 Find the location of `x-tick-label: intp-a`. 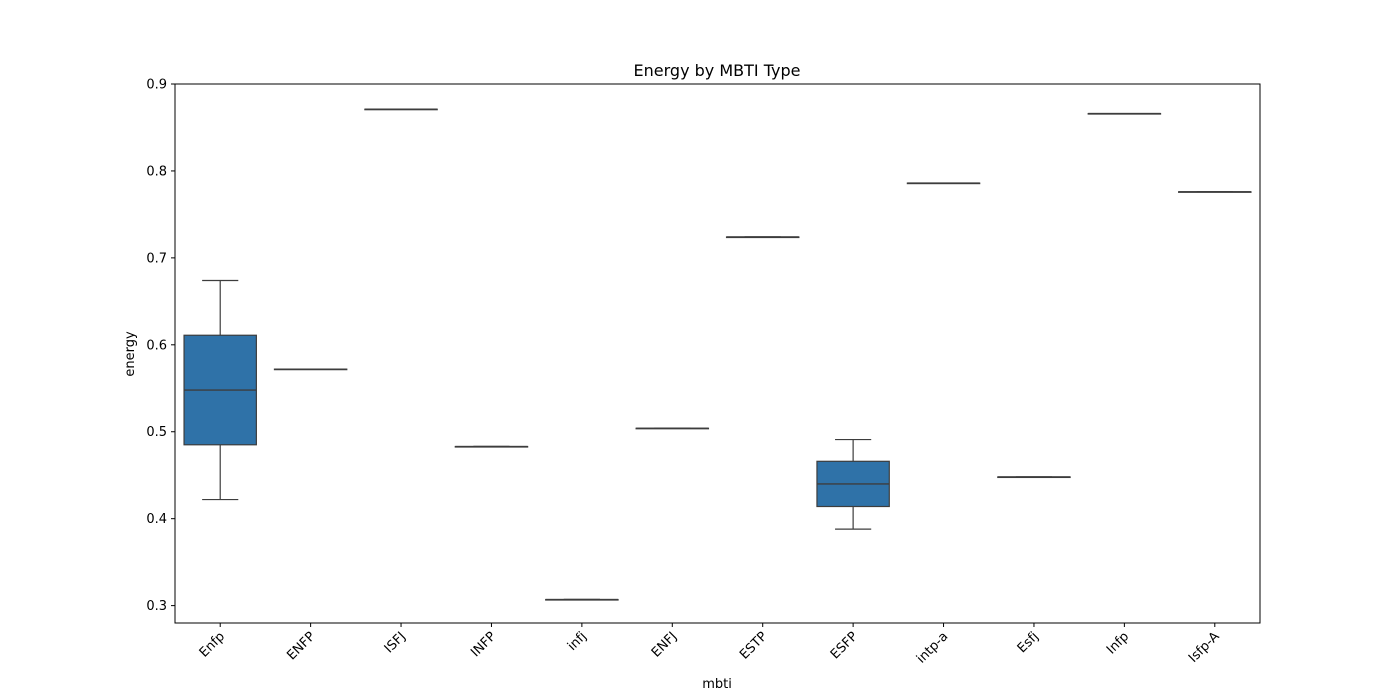

x-tick-label: intp-a is located at coordinates (932, 647).